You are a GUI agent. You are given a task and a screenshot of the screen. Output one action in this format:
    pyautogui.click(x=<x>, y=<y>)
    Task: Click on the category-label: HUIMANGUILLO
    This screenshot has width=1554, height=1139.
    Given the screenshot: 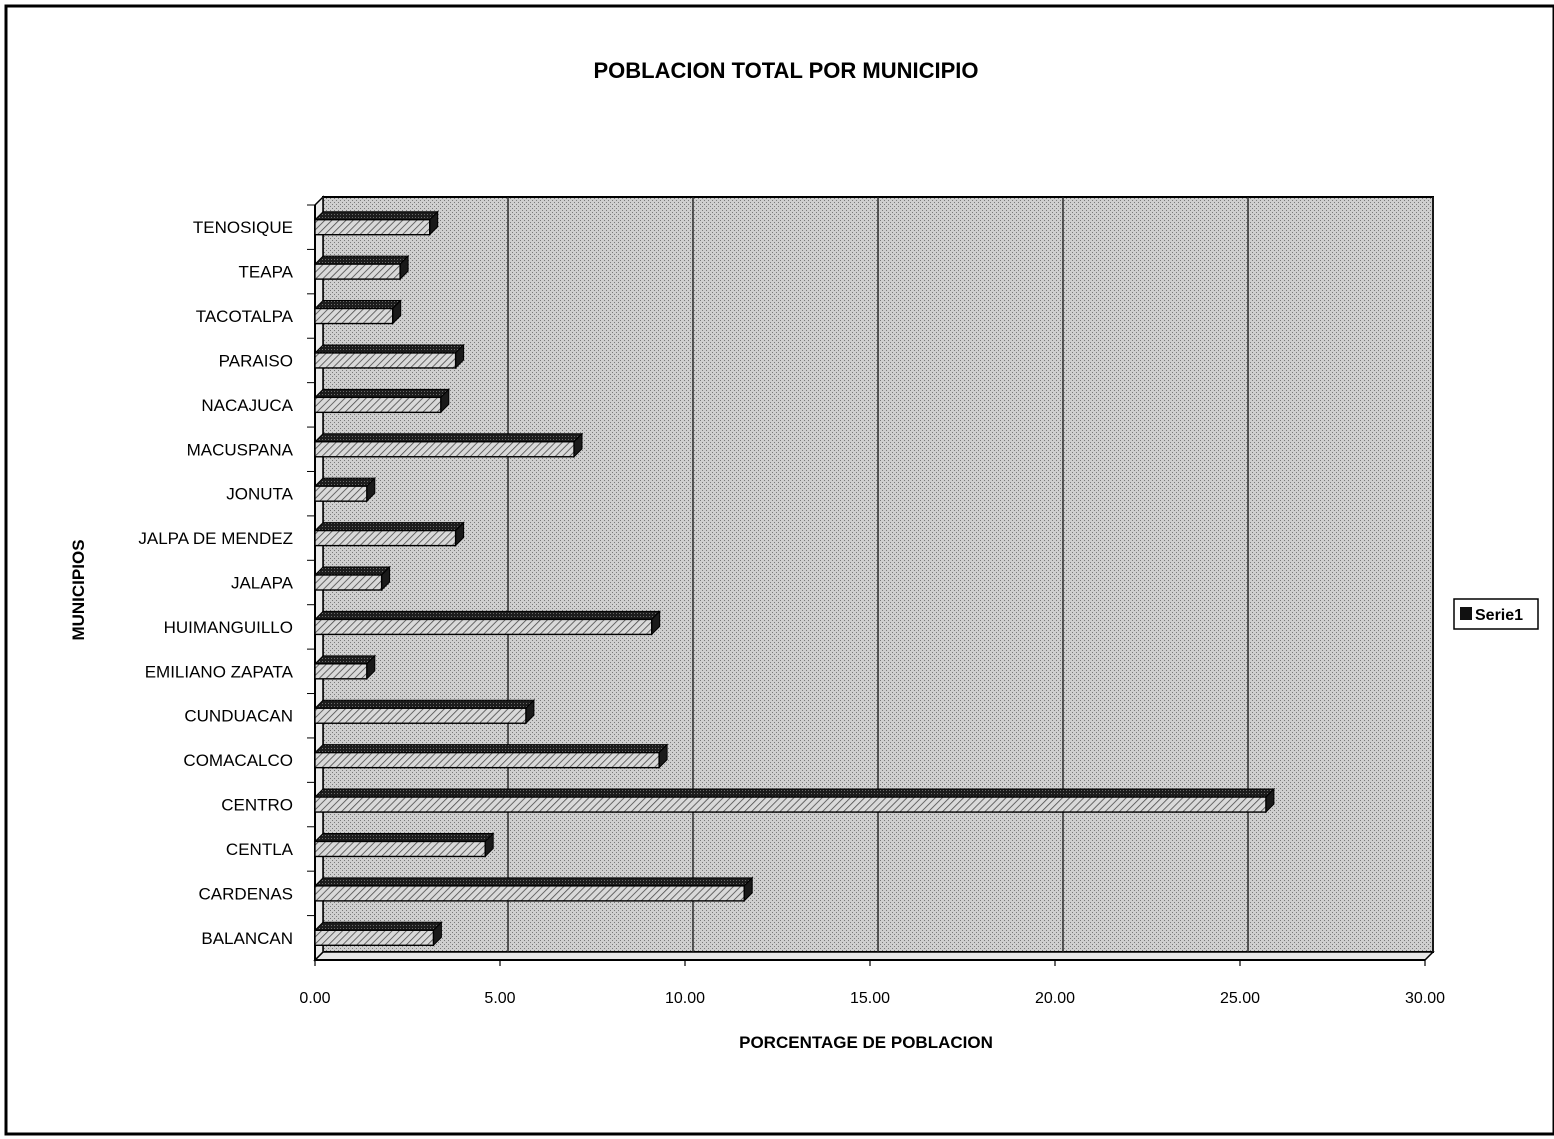 What is the action you would take?
    pyautogui.click(x=228, y=627)
    